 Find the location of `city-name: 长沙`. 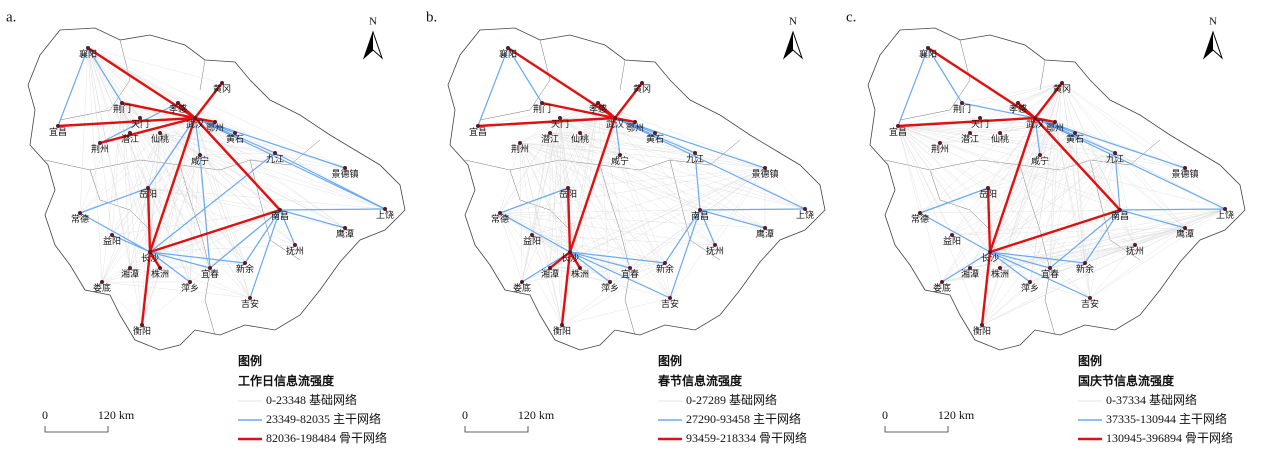

city-name: 长沙 is located at coordinates (990, 257).